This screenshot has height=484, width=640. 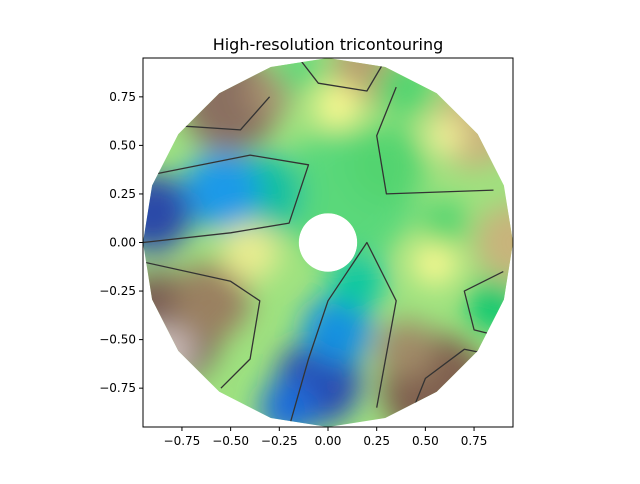 I want to click on y-tick-label: −0.75, so click(x=117, y=388).